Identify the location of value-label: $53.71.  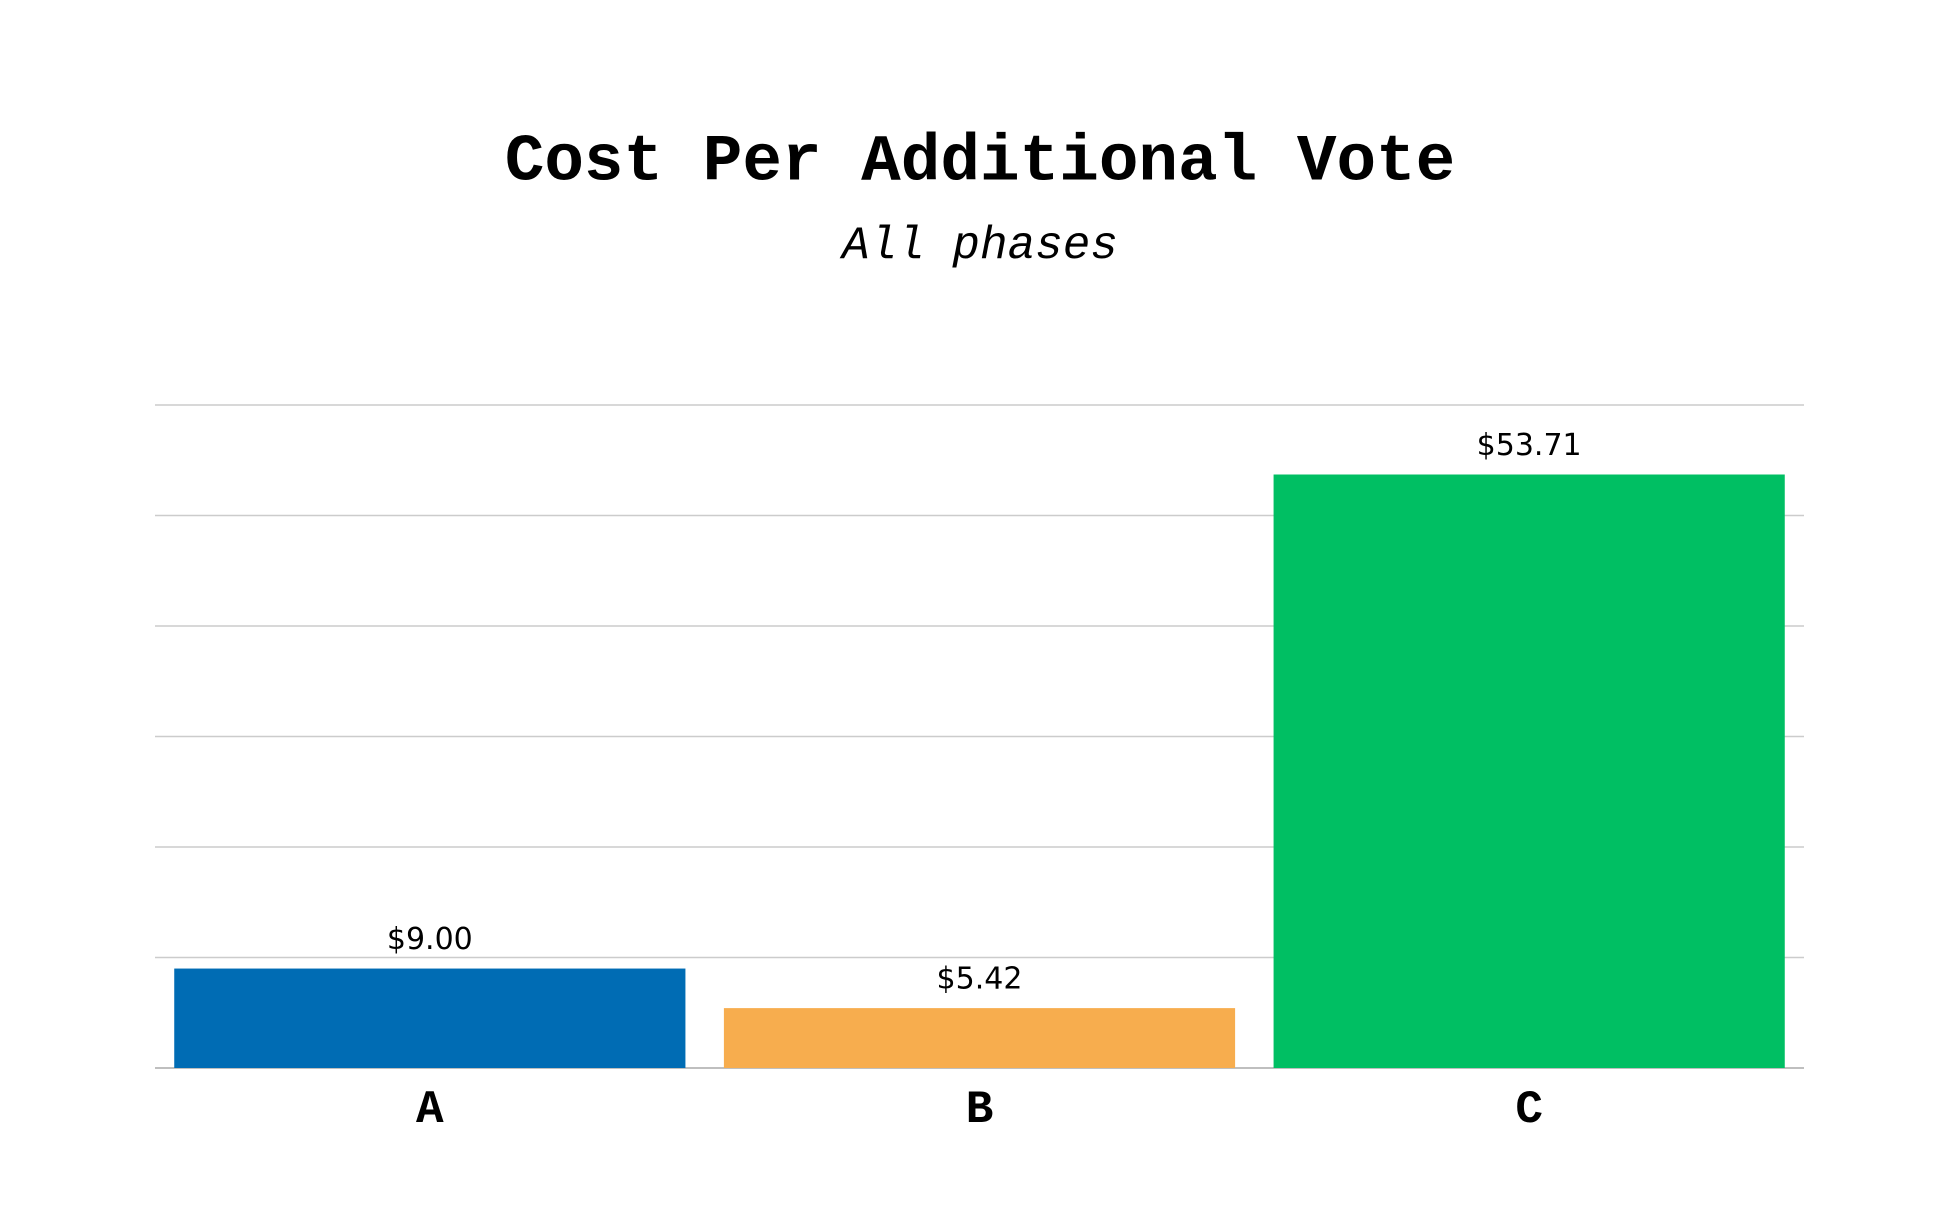
(1529, 445).